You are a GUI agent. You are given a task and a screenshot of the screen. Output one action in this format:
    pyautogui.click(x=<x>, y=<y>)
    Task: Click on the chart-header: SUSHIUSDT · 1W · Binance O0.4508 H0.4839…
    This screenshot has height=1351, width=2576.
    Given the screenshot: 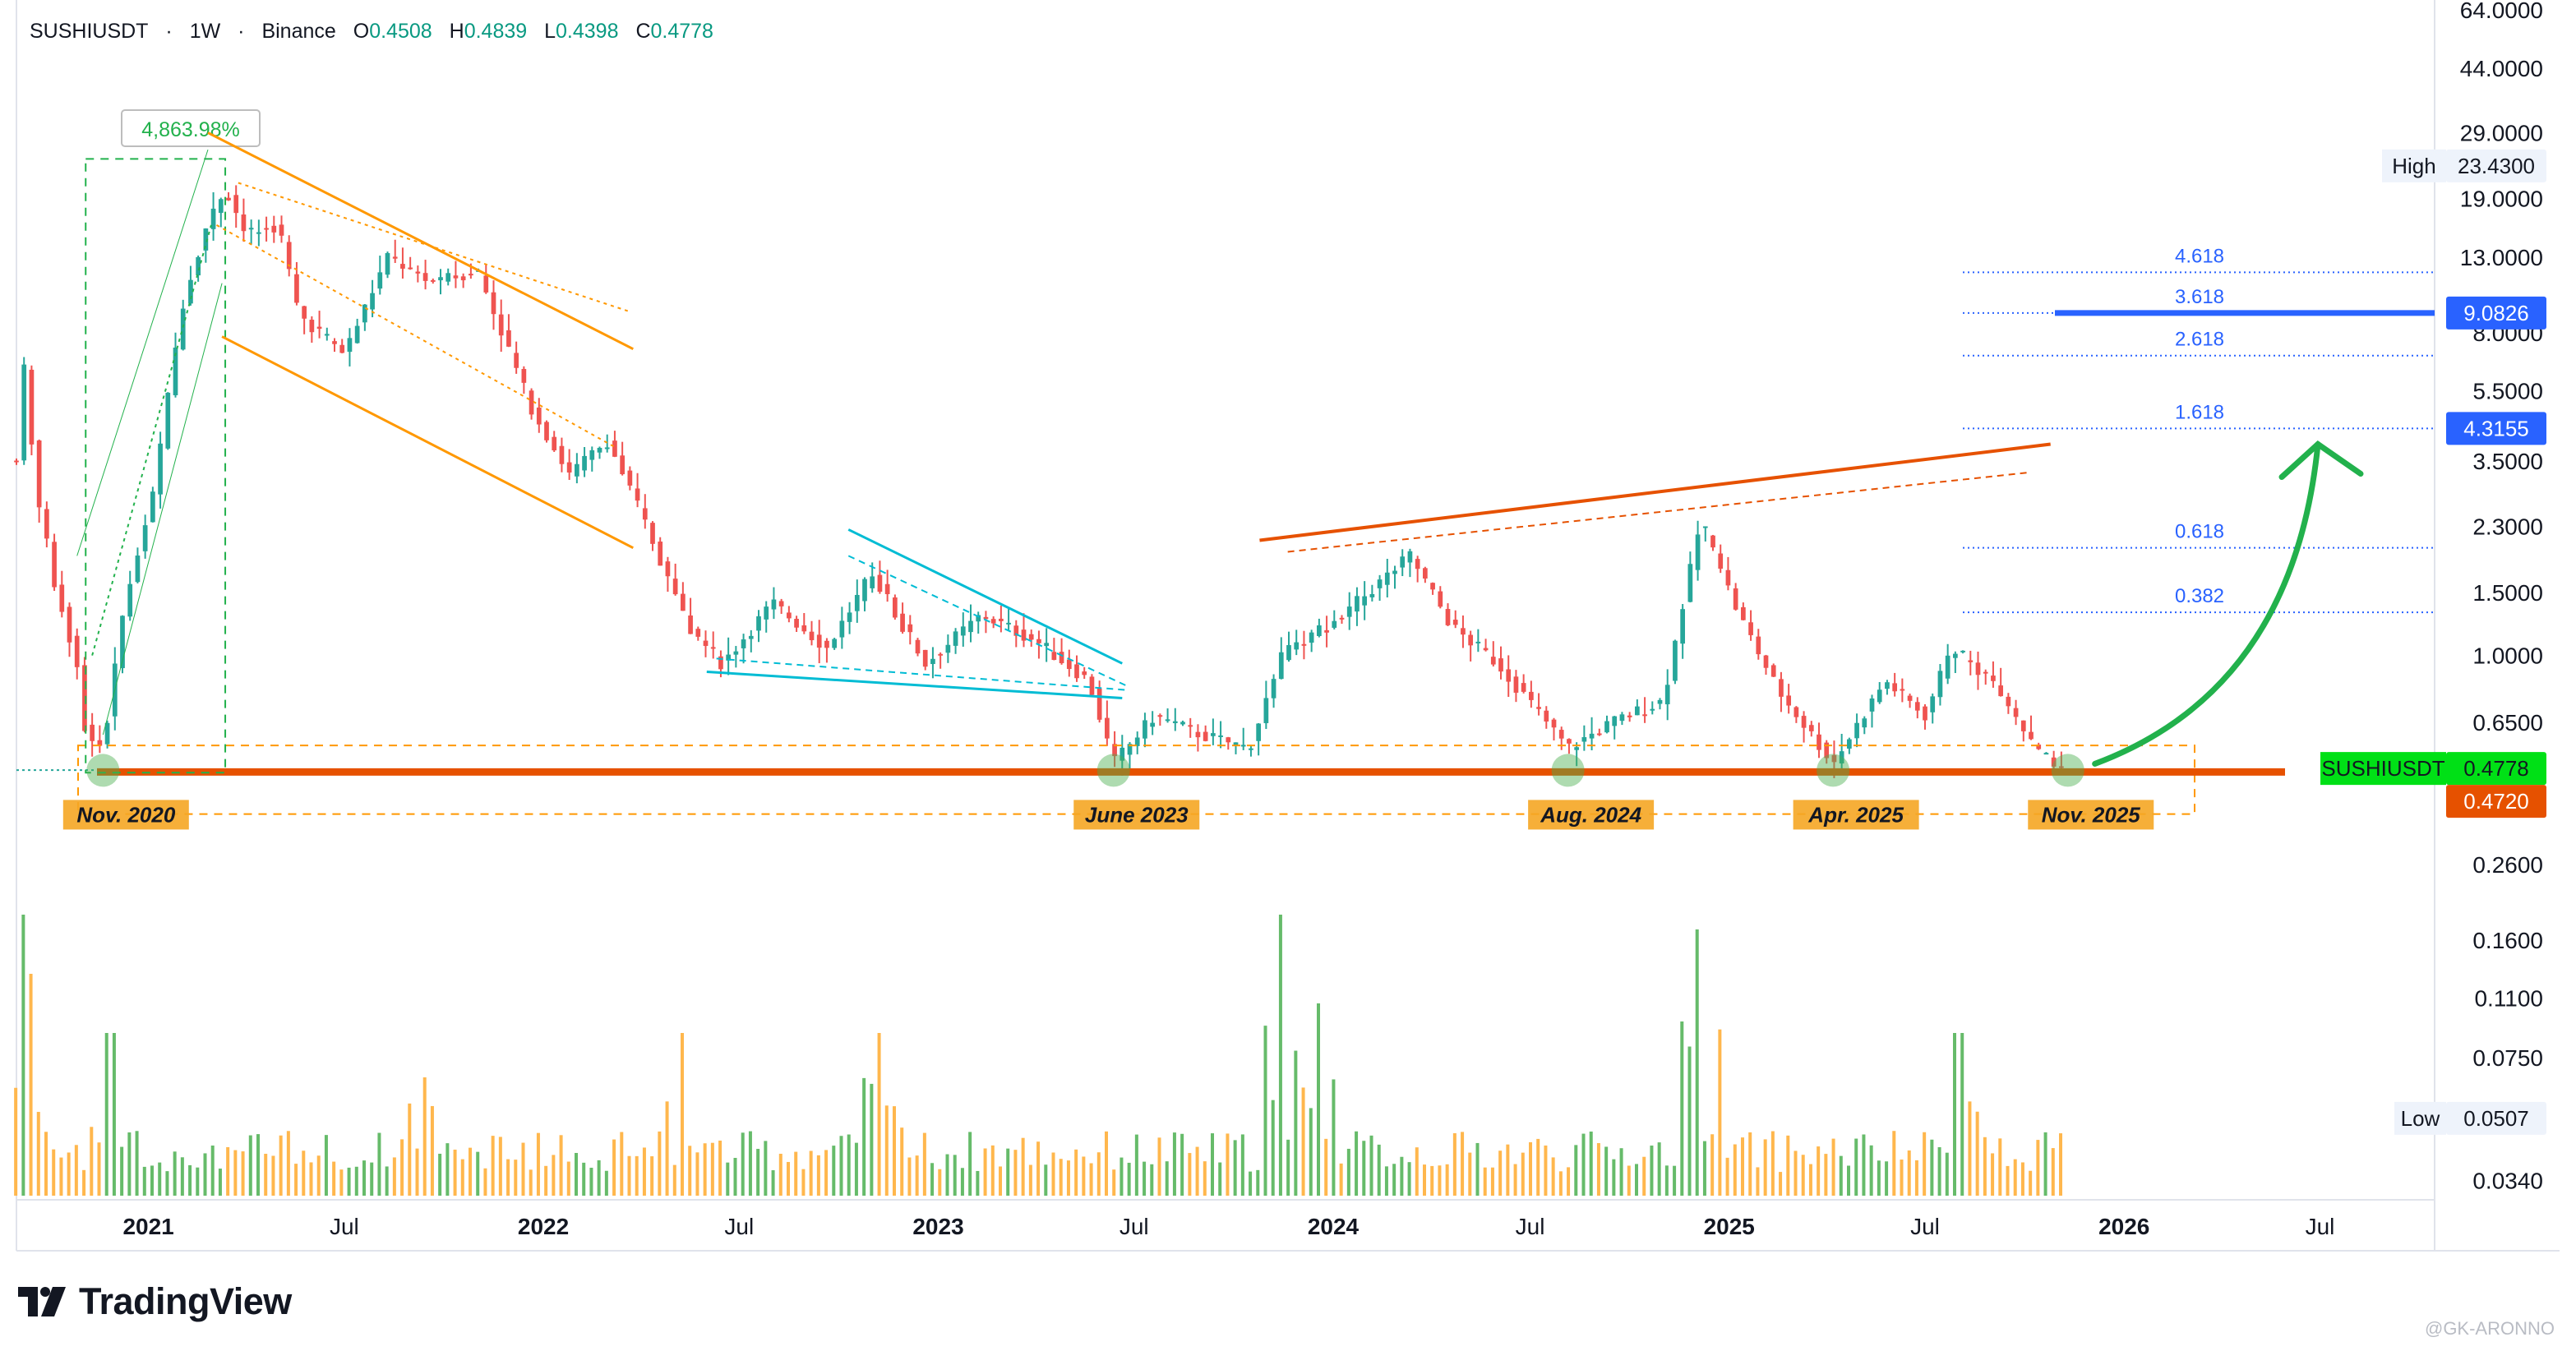 What is the action you would take?
    pyautogui.click(x=378, y=32)
    